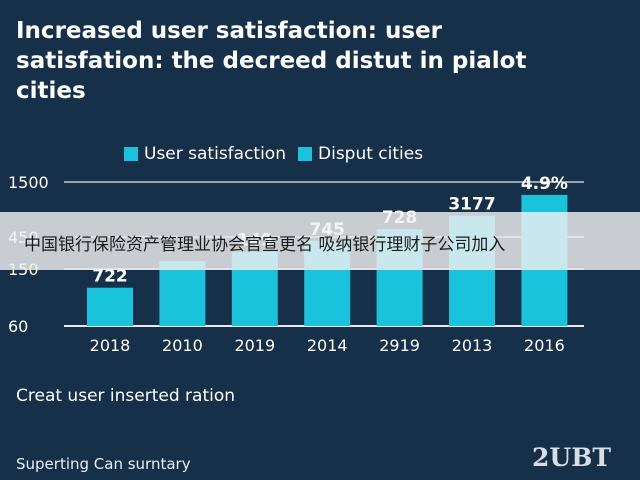 The width and height of the screenshot is (640, 480). I want to click on x-tick-label: 2018, so click(110, 345).